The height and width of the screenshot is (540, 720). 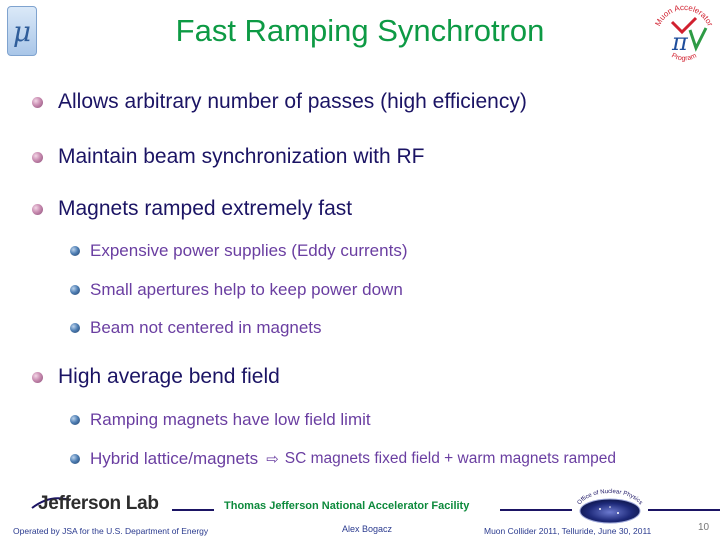 I want to click on bullet-level1: High average bend field, so click(x=156, y=377).